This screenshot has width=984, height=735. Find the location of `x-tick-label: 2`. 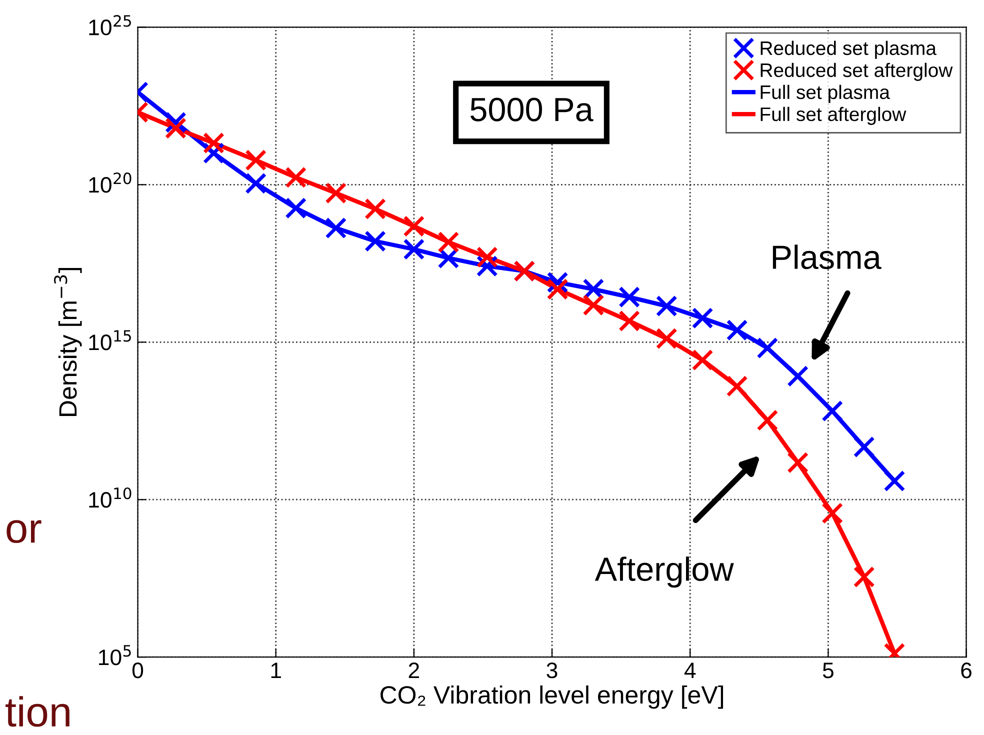

x-tick-label: 2 is located at coordinates (413, 670).